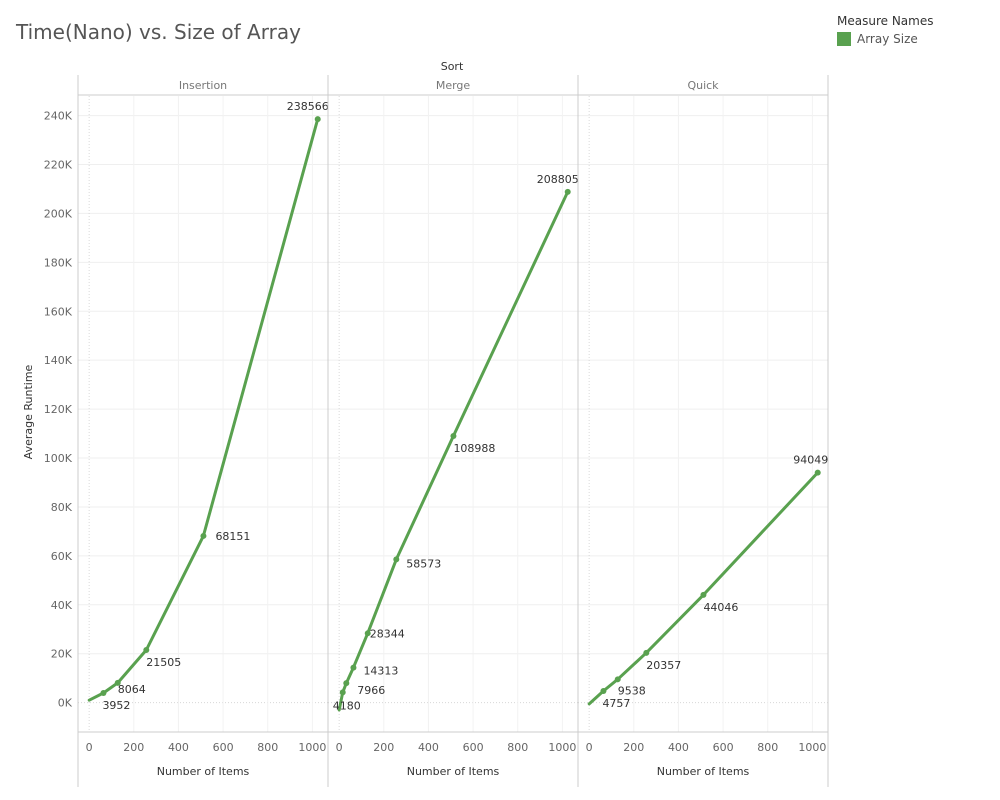 The height and width of the screenshot is (800, 1000). What do you see at coordinates (474, 448) in the screenshot?
I see `data-label: 108988` at bounding box center [474, 448].